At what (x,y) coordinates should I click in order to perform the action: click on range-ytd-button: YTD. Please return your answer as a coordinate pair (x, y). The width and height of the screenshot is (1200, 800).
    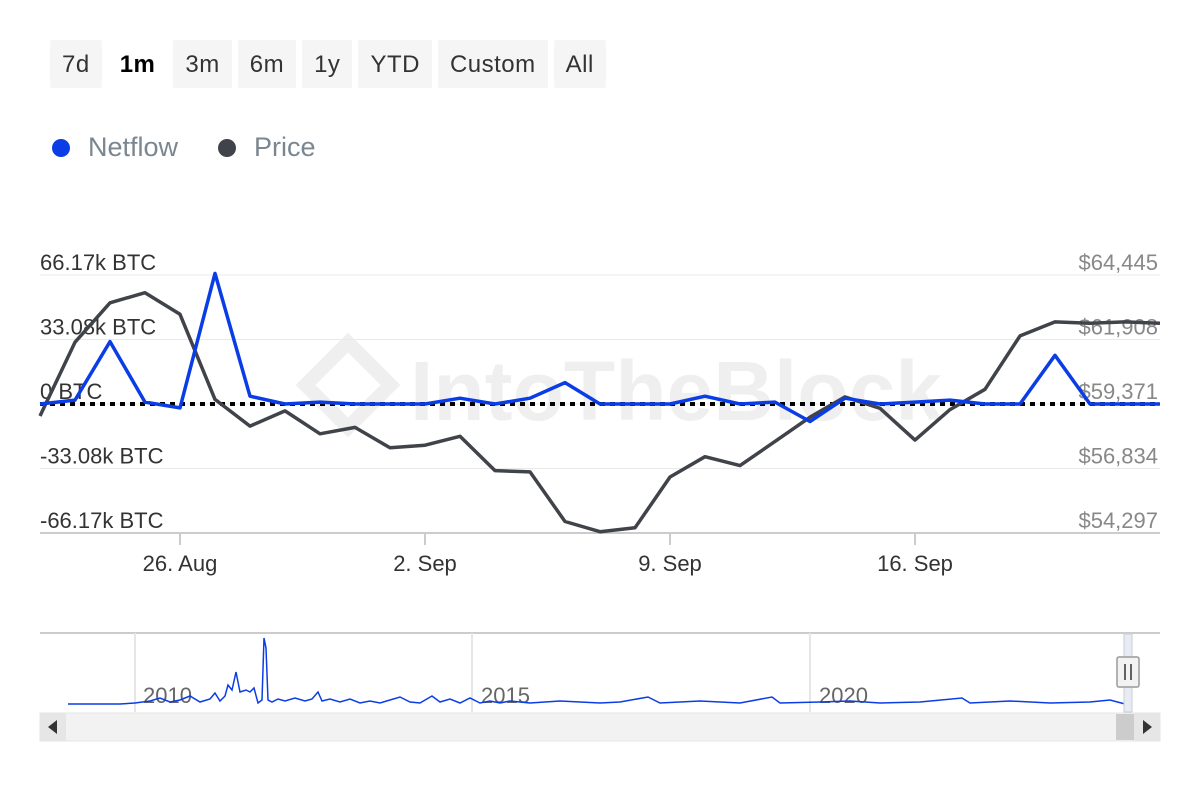
    Looking at the image, I should click on (395, 64).